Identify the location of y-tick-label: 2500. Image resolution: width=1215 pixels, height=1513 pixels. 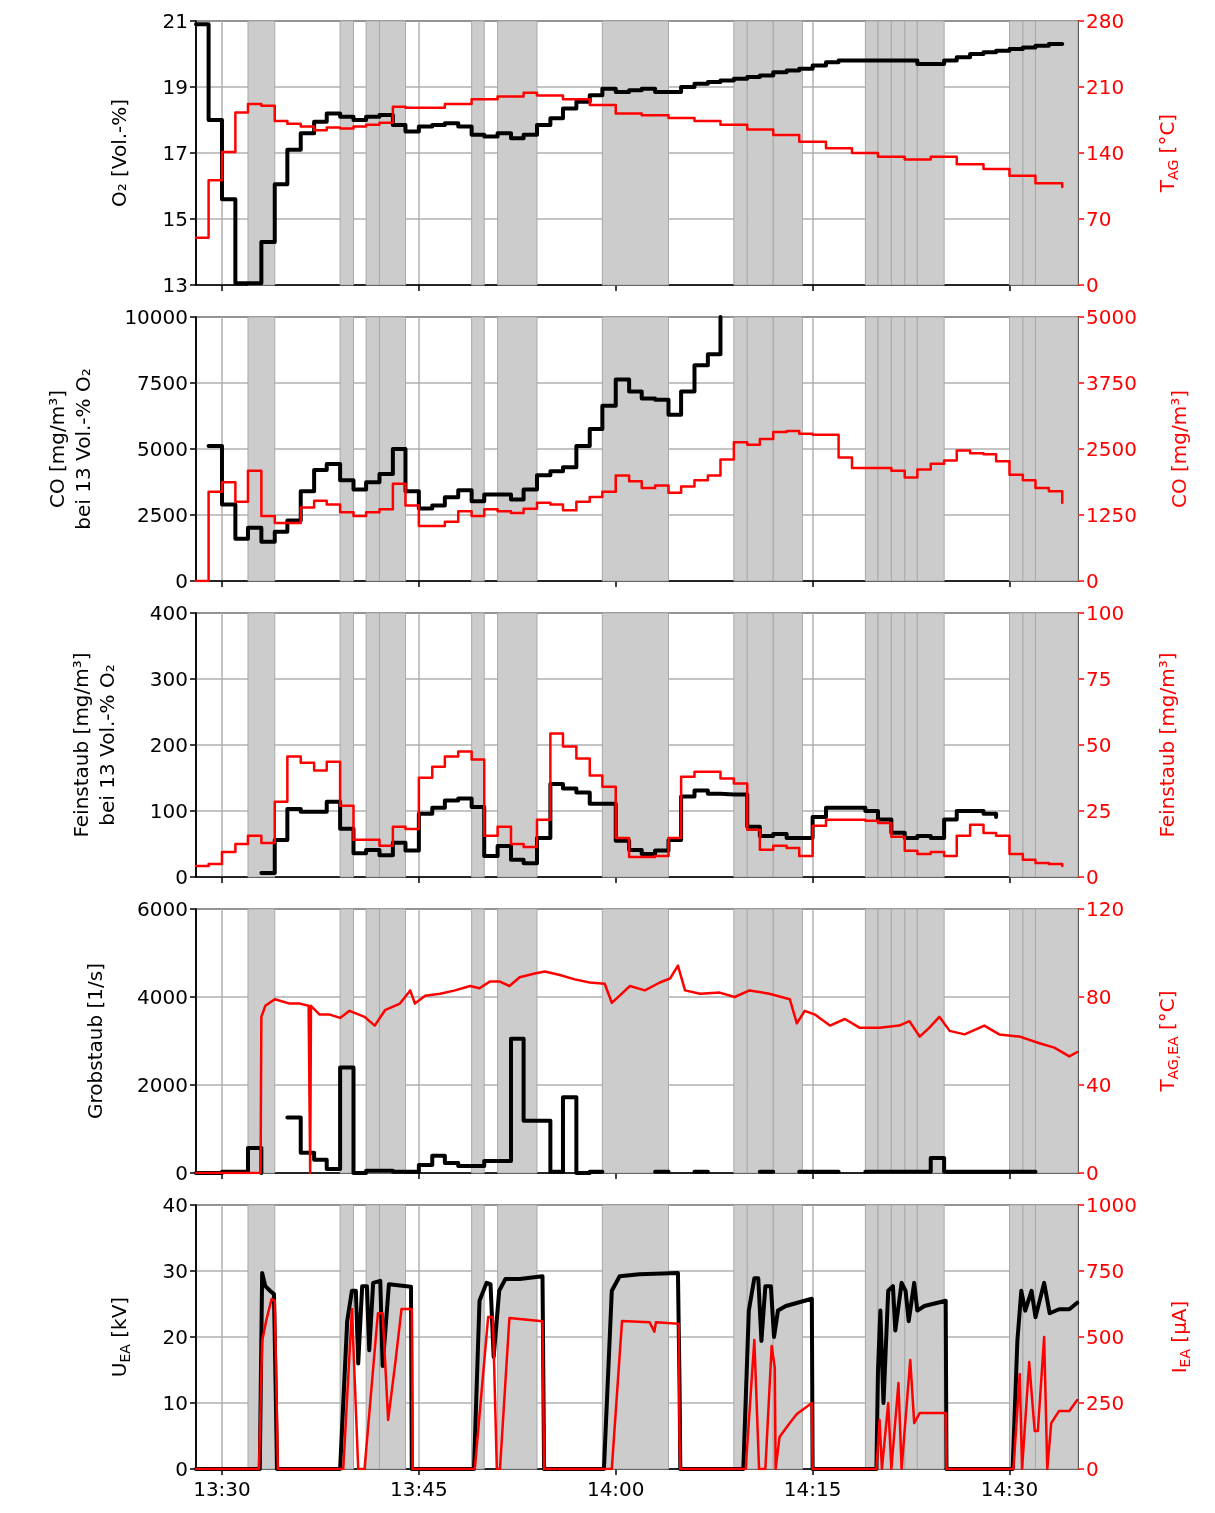
(162, 515).